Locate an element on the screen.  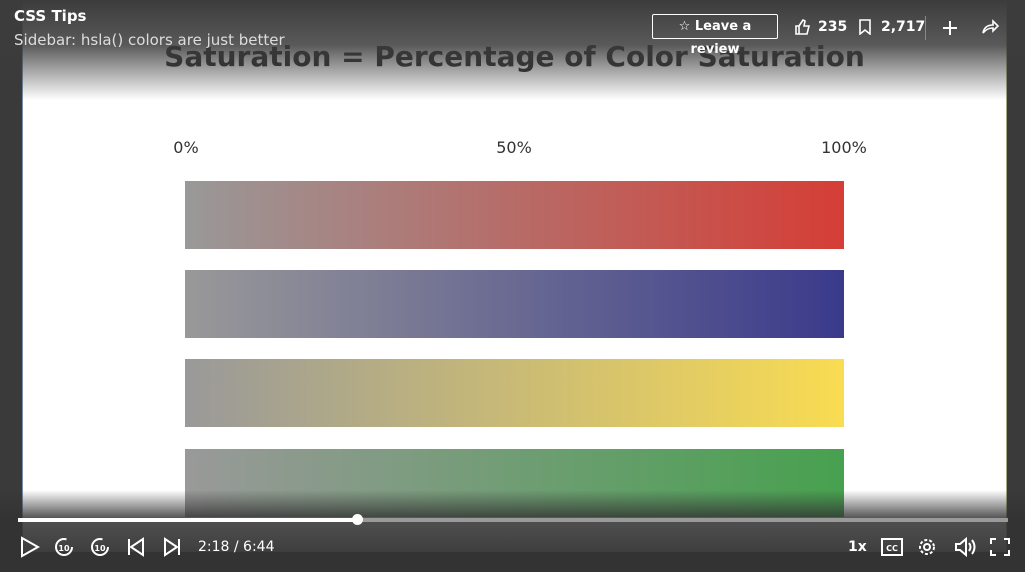
review-button: ☆ Leave a review is located at coordinates (715, 35).